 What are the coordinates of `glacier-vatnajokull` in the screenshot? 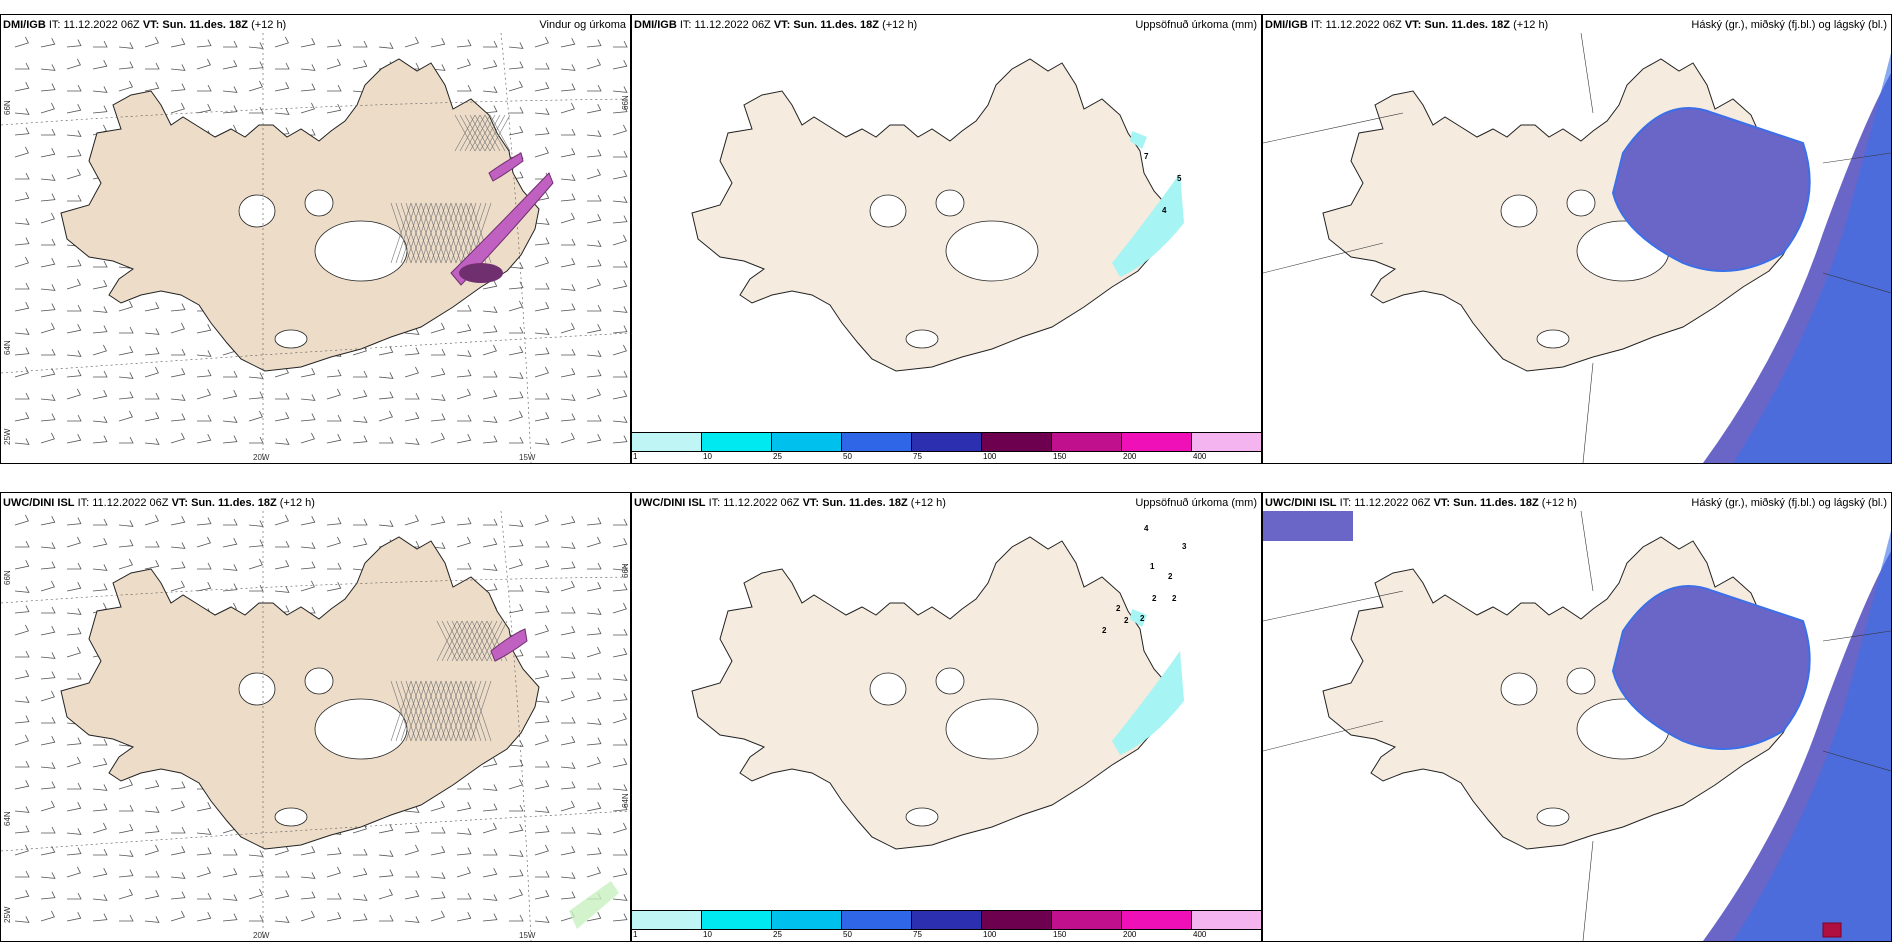 It's located at (361, 729).